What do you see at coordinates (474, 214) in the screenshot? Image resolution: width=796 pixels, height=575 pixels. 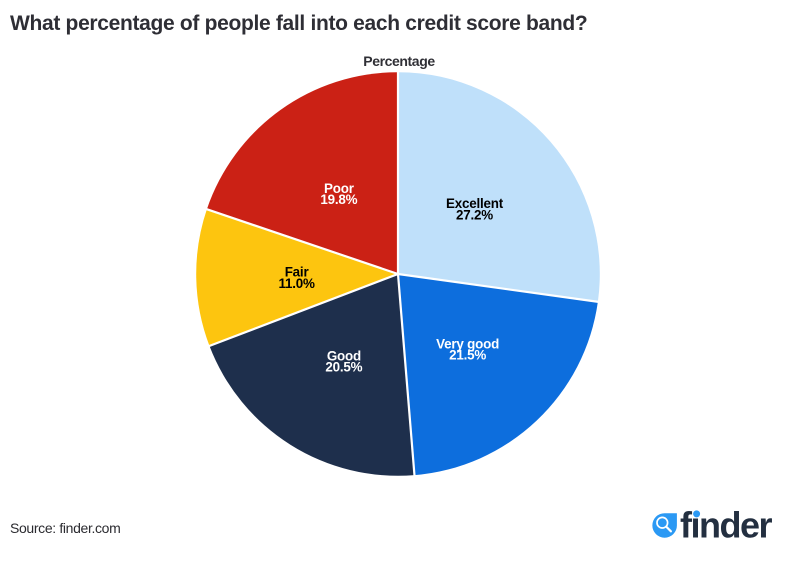 I see `svg-text: 27.2%` at bounding box center [474, 214].